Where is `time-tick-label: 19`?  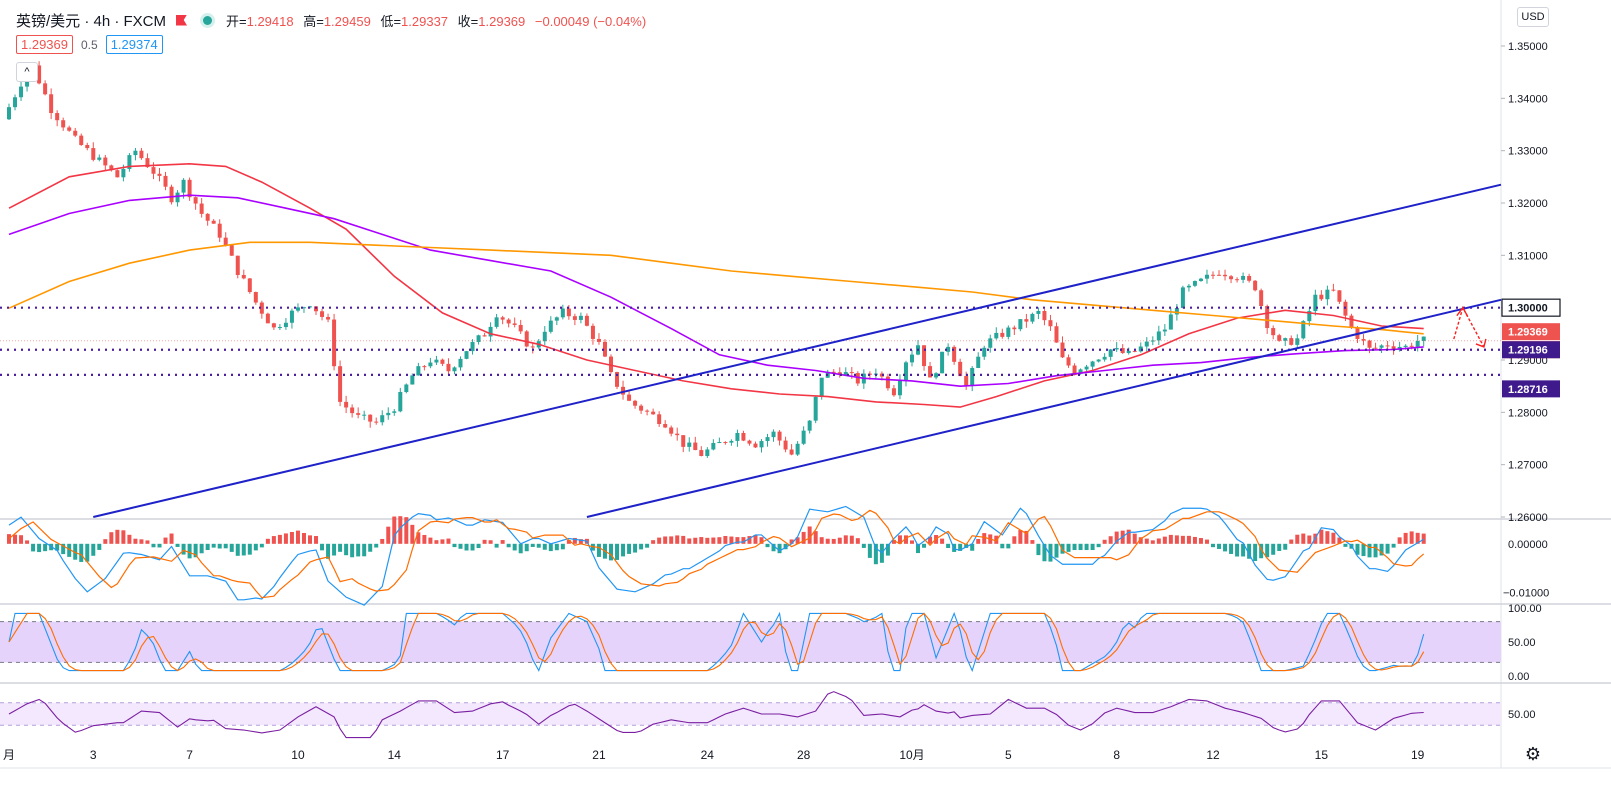 time-tick-label: 19 is located at coordinates (1418, 755).